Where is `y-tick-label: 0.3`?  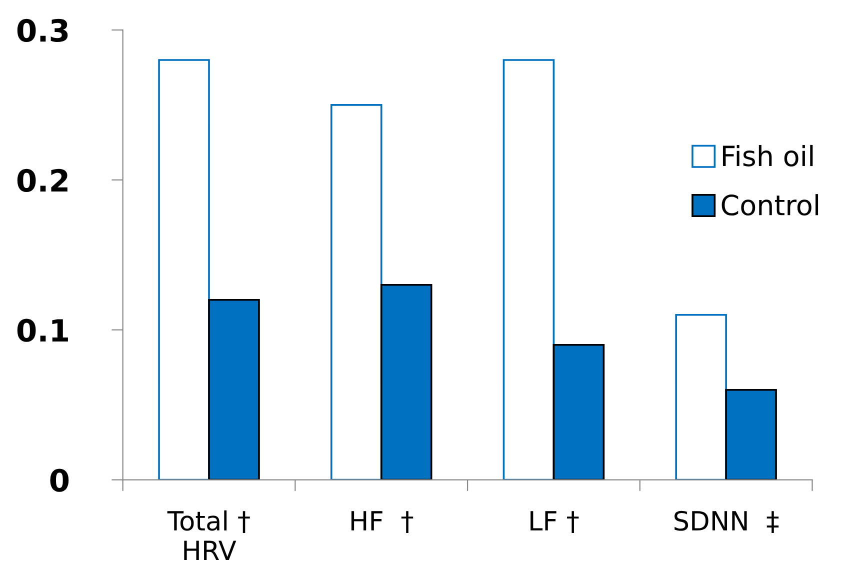
y-tick-label: 0.3 is located at coordinates (42, 30).